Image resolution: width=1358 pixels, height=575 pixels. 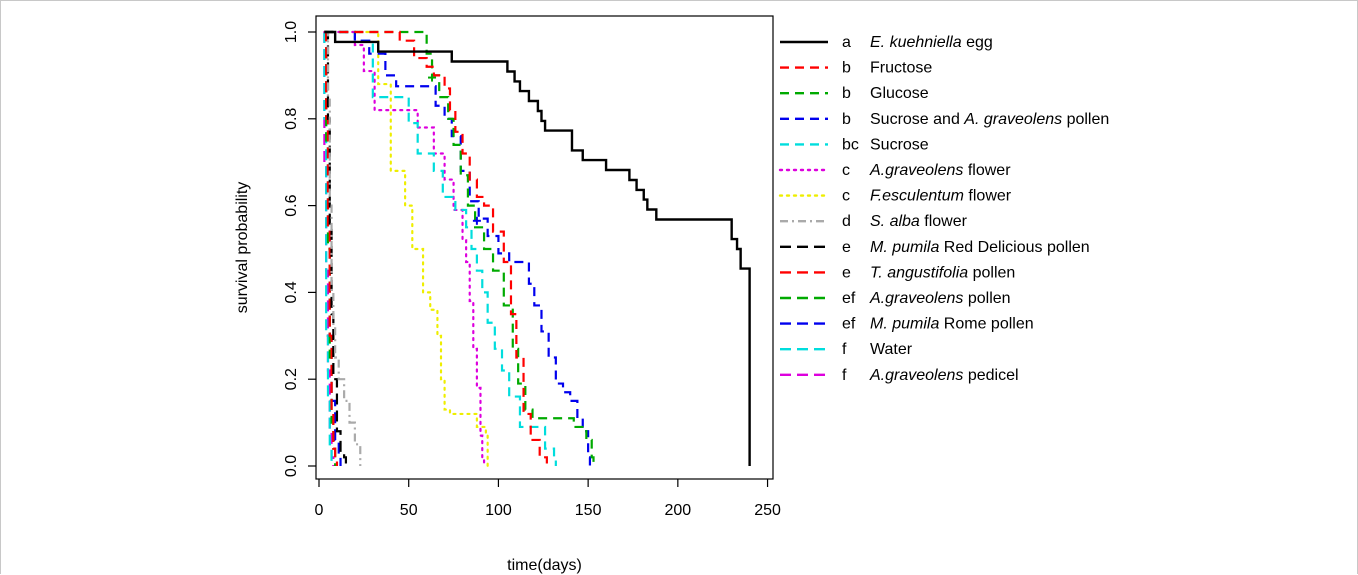 I want to click on legend-series-label: E. kuehniella egg, so click(x=931, y=42).